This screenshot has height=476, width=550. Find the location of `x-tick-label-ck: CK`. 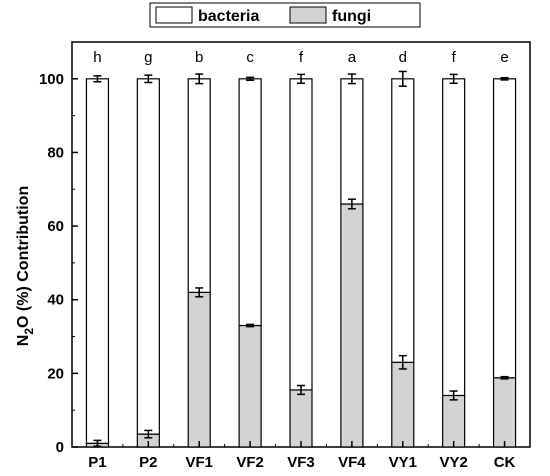

x-tick-label-ck: CK is located at coordinates (505, 462).